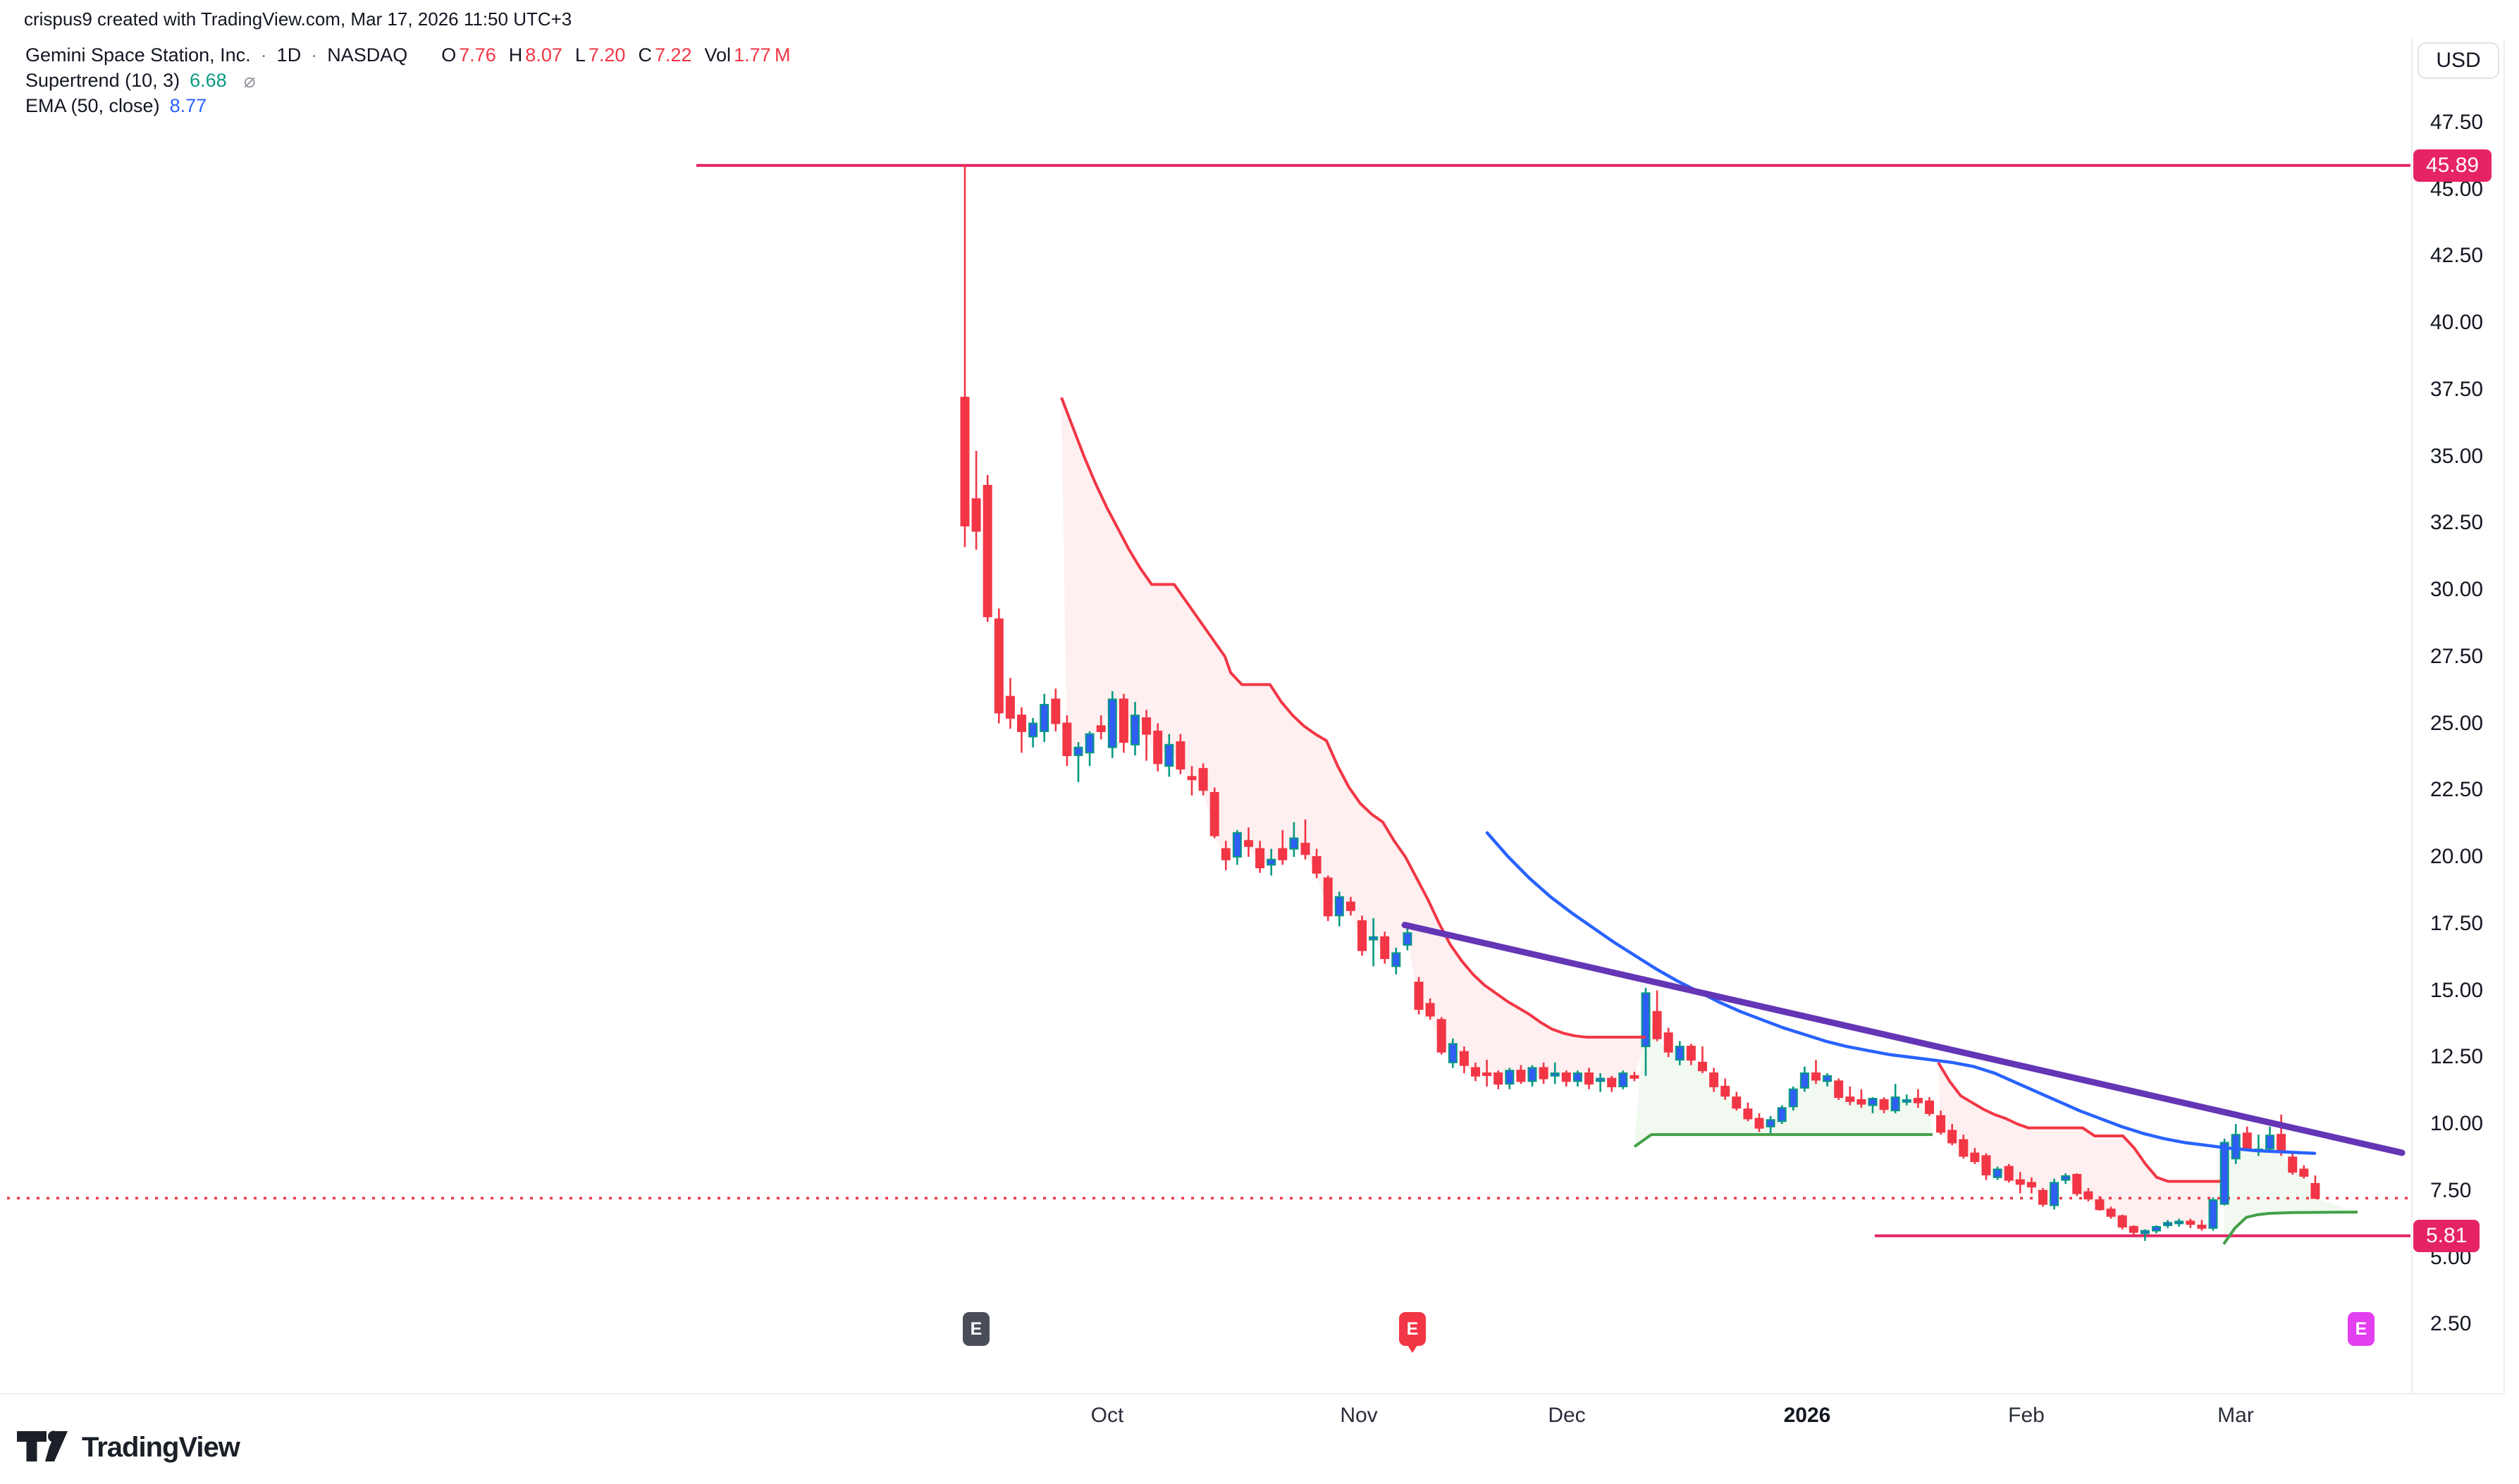 Image resolution: width=2519 pixels, height=1484 pixels. Describe the element at coordinates (2457, 456) in the screenshot. I see `price-axis-label: 35.00` at that location.